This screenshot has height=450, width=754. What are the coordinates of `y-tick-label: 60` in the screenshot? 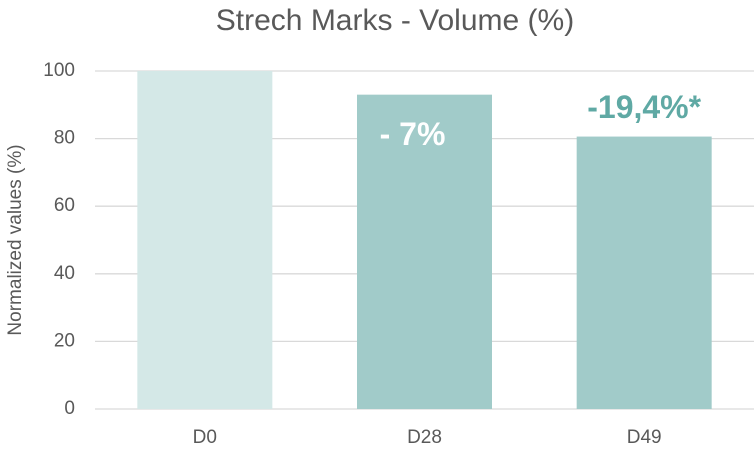 It's located at (64, 205).